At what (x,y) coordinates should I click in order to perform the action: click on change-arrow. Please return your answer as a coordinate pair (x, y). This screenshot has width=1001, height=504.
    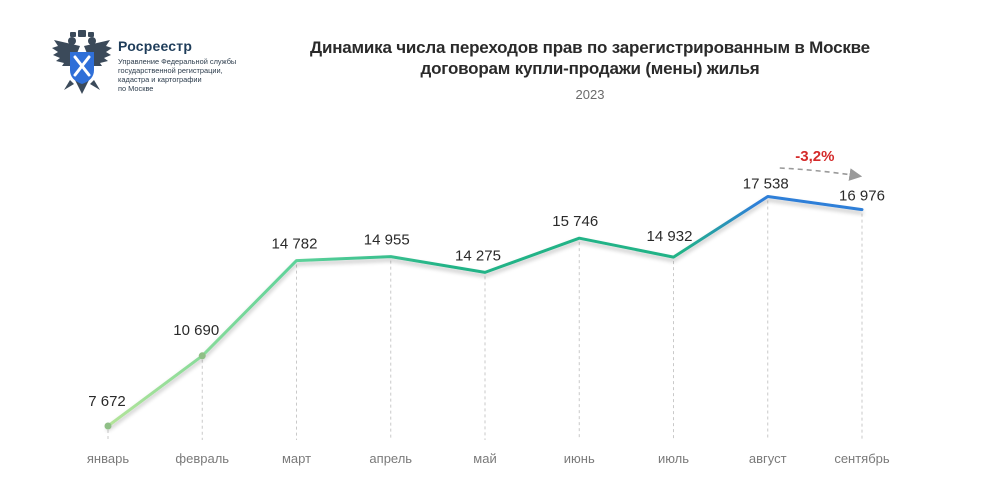
    Looking at the image, I should click on (821, 174).